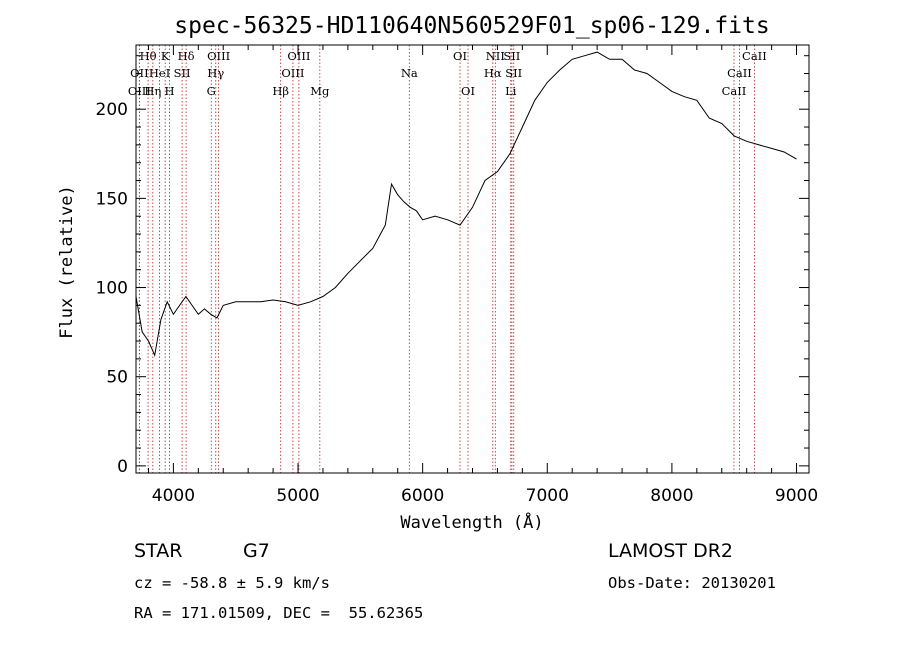 The height and width of the screenshot is (649, 900). I want to click on x-tick-label: 4000, so click(173, 496).